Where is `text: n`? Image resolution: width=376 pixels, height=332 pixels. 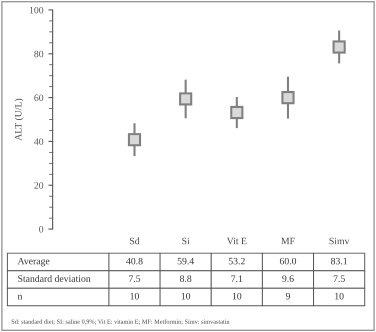
text: n is located at coordinates (20, 297).